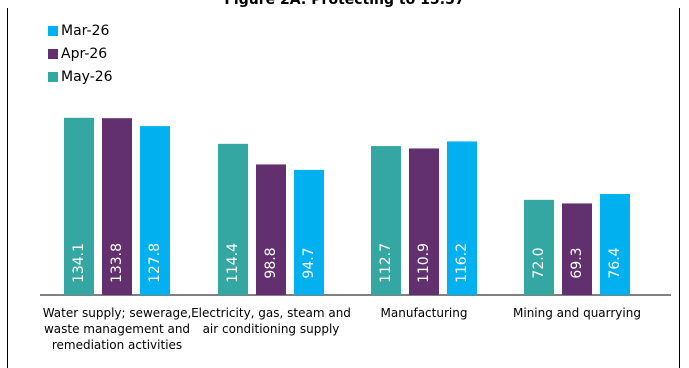  I want to click on legend-label: Apr-26, so click(84, 54).